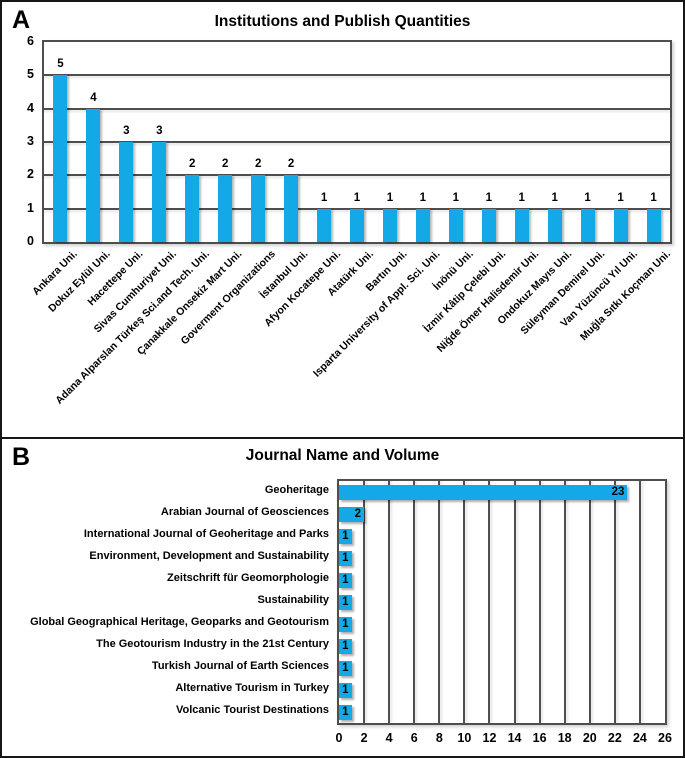 This screenshot has width=685, height=758. Describe the element at coordinates (439, 738) in the screenshot. I see `x-tick-label: 8` at that location.